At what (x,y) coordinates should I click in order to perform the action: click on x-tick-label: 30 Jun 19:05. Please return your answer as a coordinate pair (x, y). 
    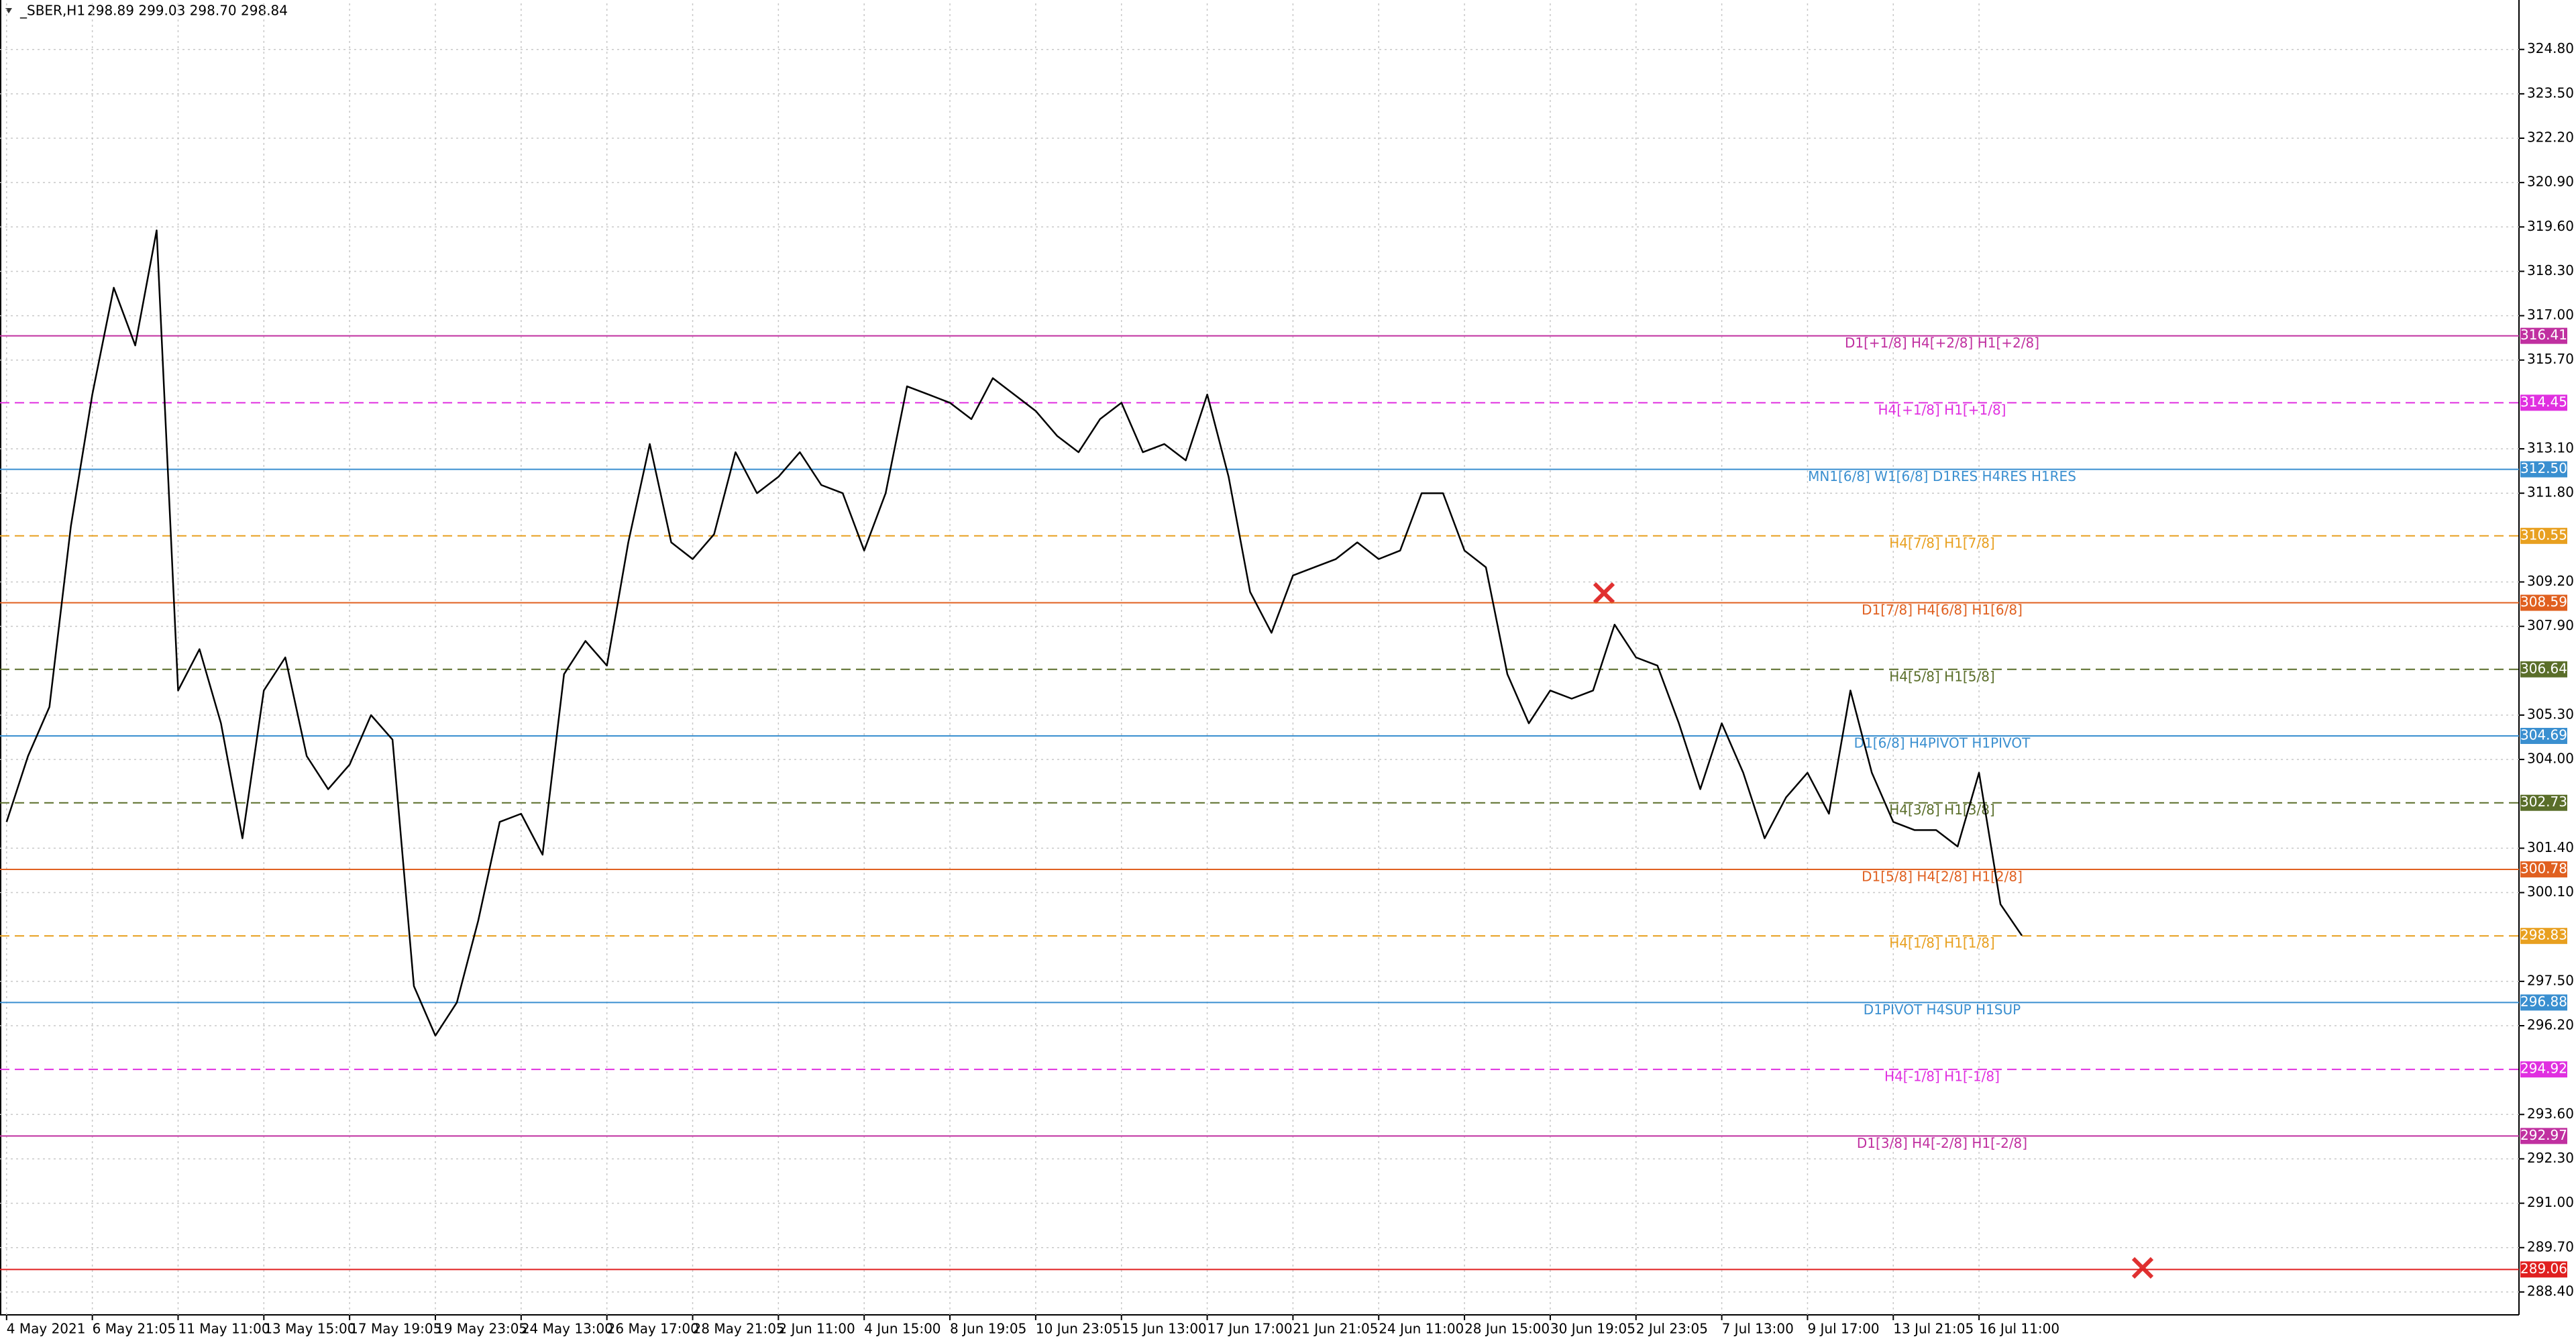
    Looking at the image, I should click on (1592, 1329).